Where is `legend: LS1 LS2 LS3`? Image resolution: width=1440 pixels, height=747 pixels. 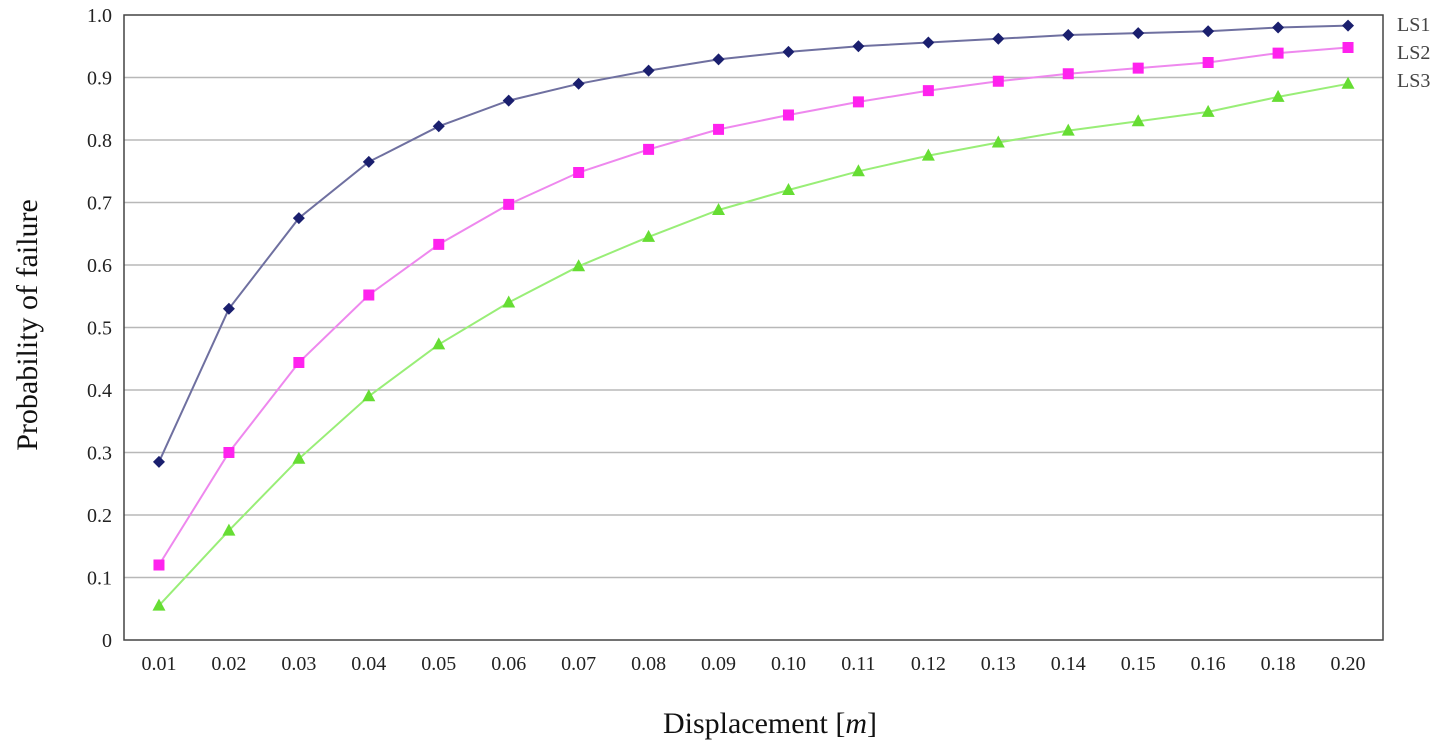 legend: LS1 LS2 LS3 is located at coordinates (1413, 53).